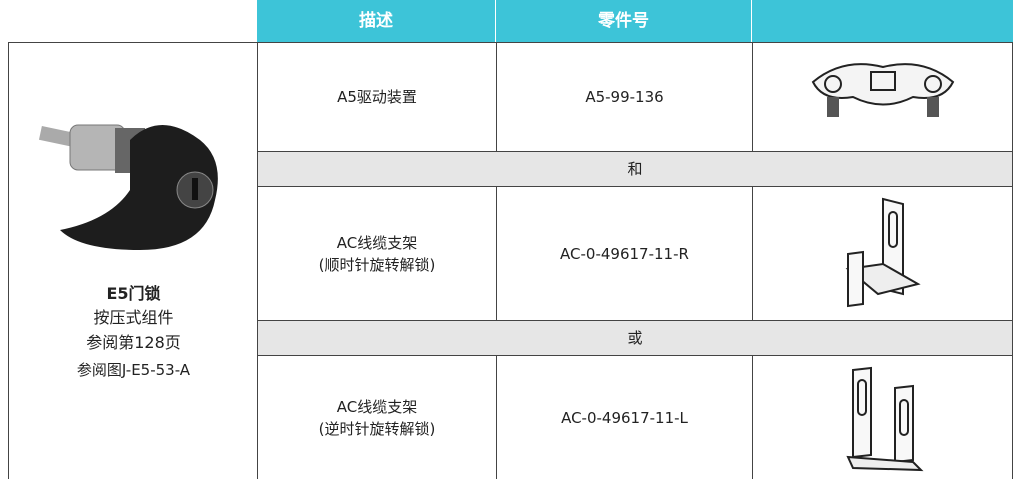  I want to click on product-line: 参阅第128页, so click(133, 342).